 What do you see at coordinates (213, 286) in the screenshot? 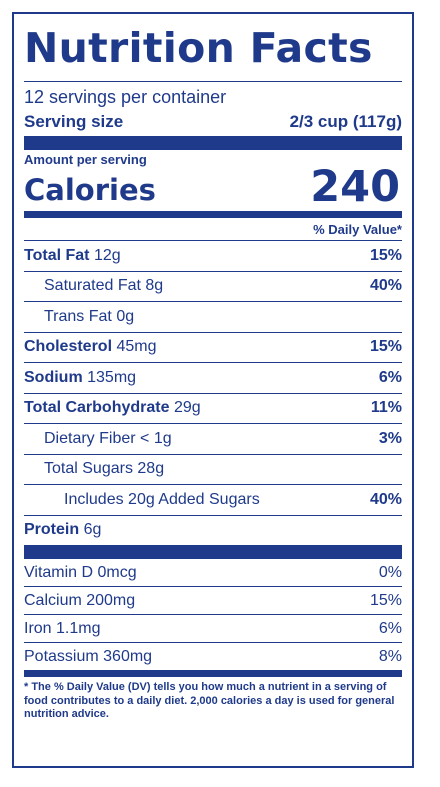
I see `nutrient-row-saturated-fat: Saturated Fat 8g 40%` at bounding box center [213, 286].